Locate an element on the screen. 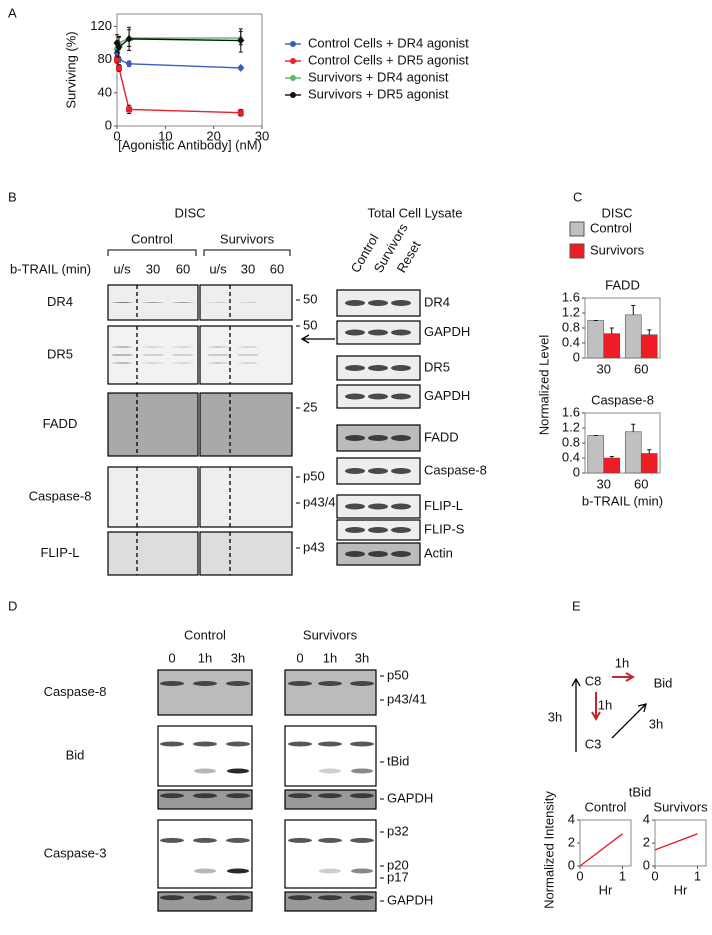 This screenshot has width=712, height=935. lane-label: 3h is located at coordinates (362, 657).